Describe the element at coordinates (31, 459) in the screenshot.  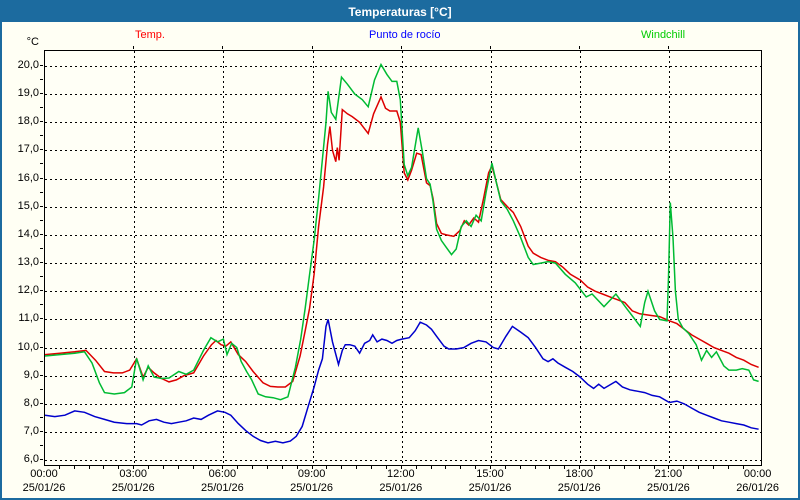
I see `y-axis-label: 6,0` at that location.